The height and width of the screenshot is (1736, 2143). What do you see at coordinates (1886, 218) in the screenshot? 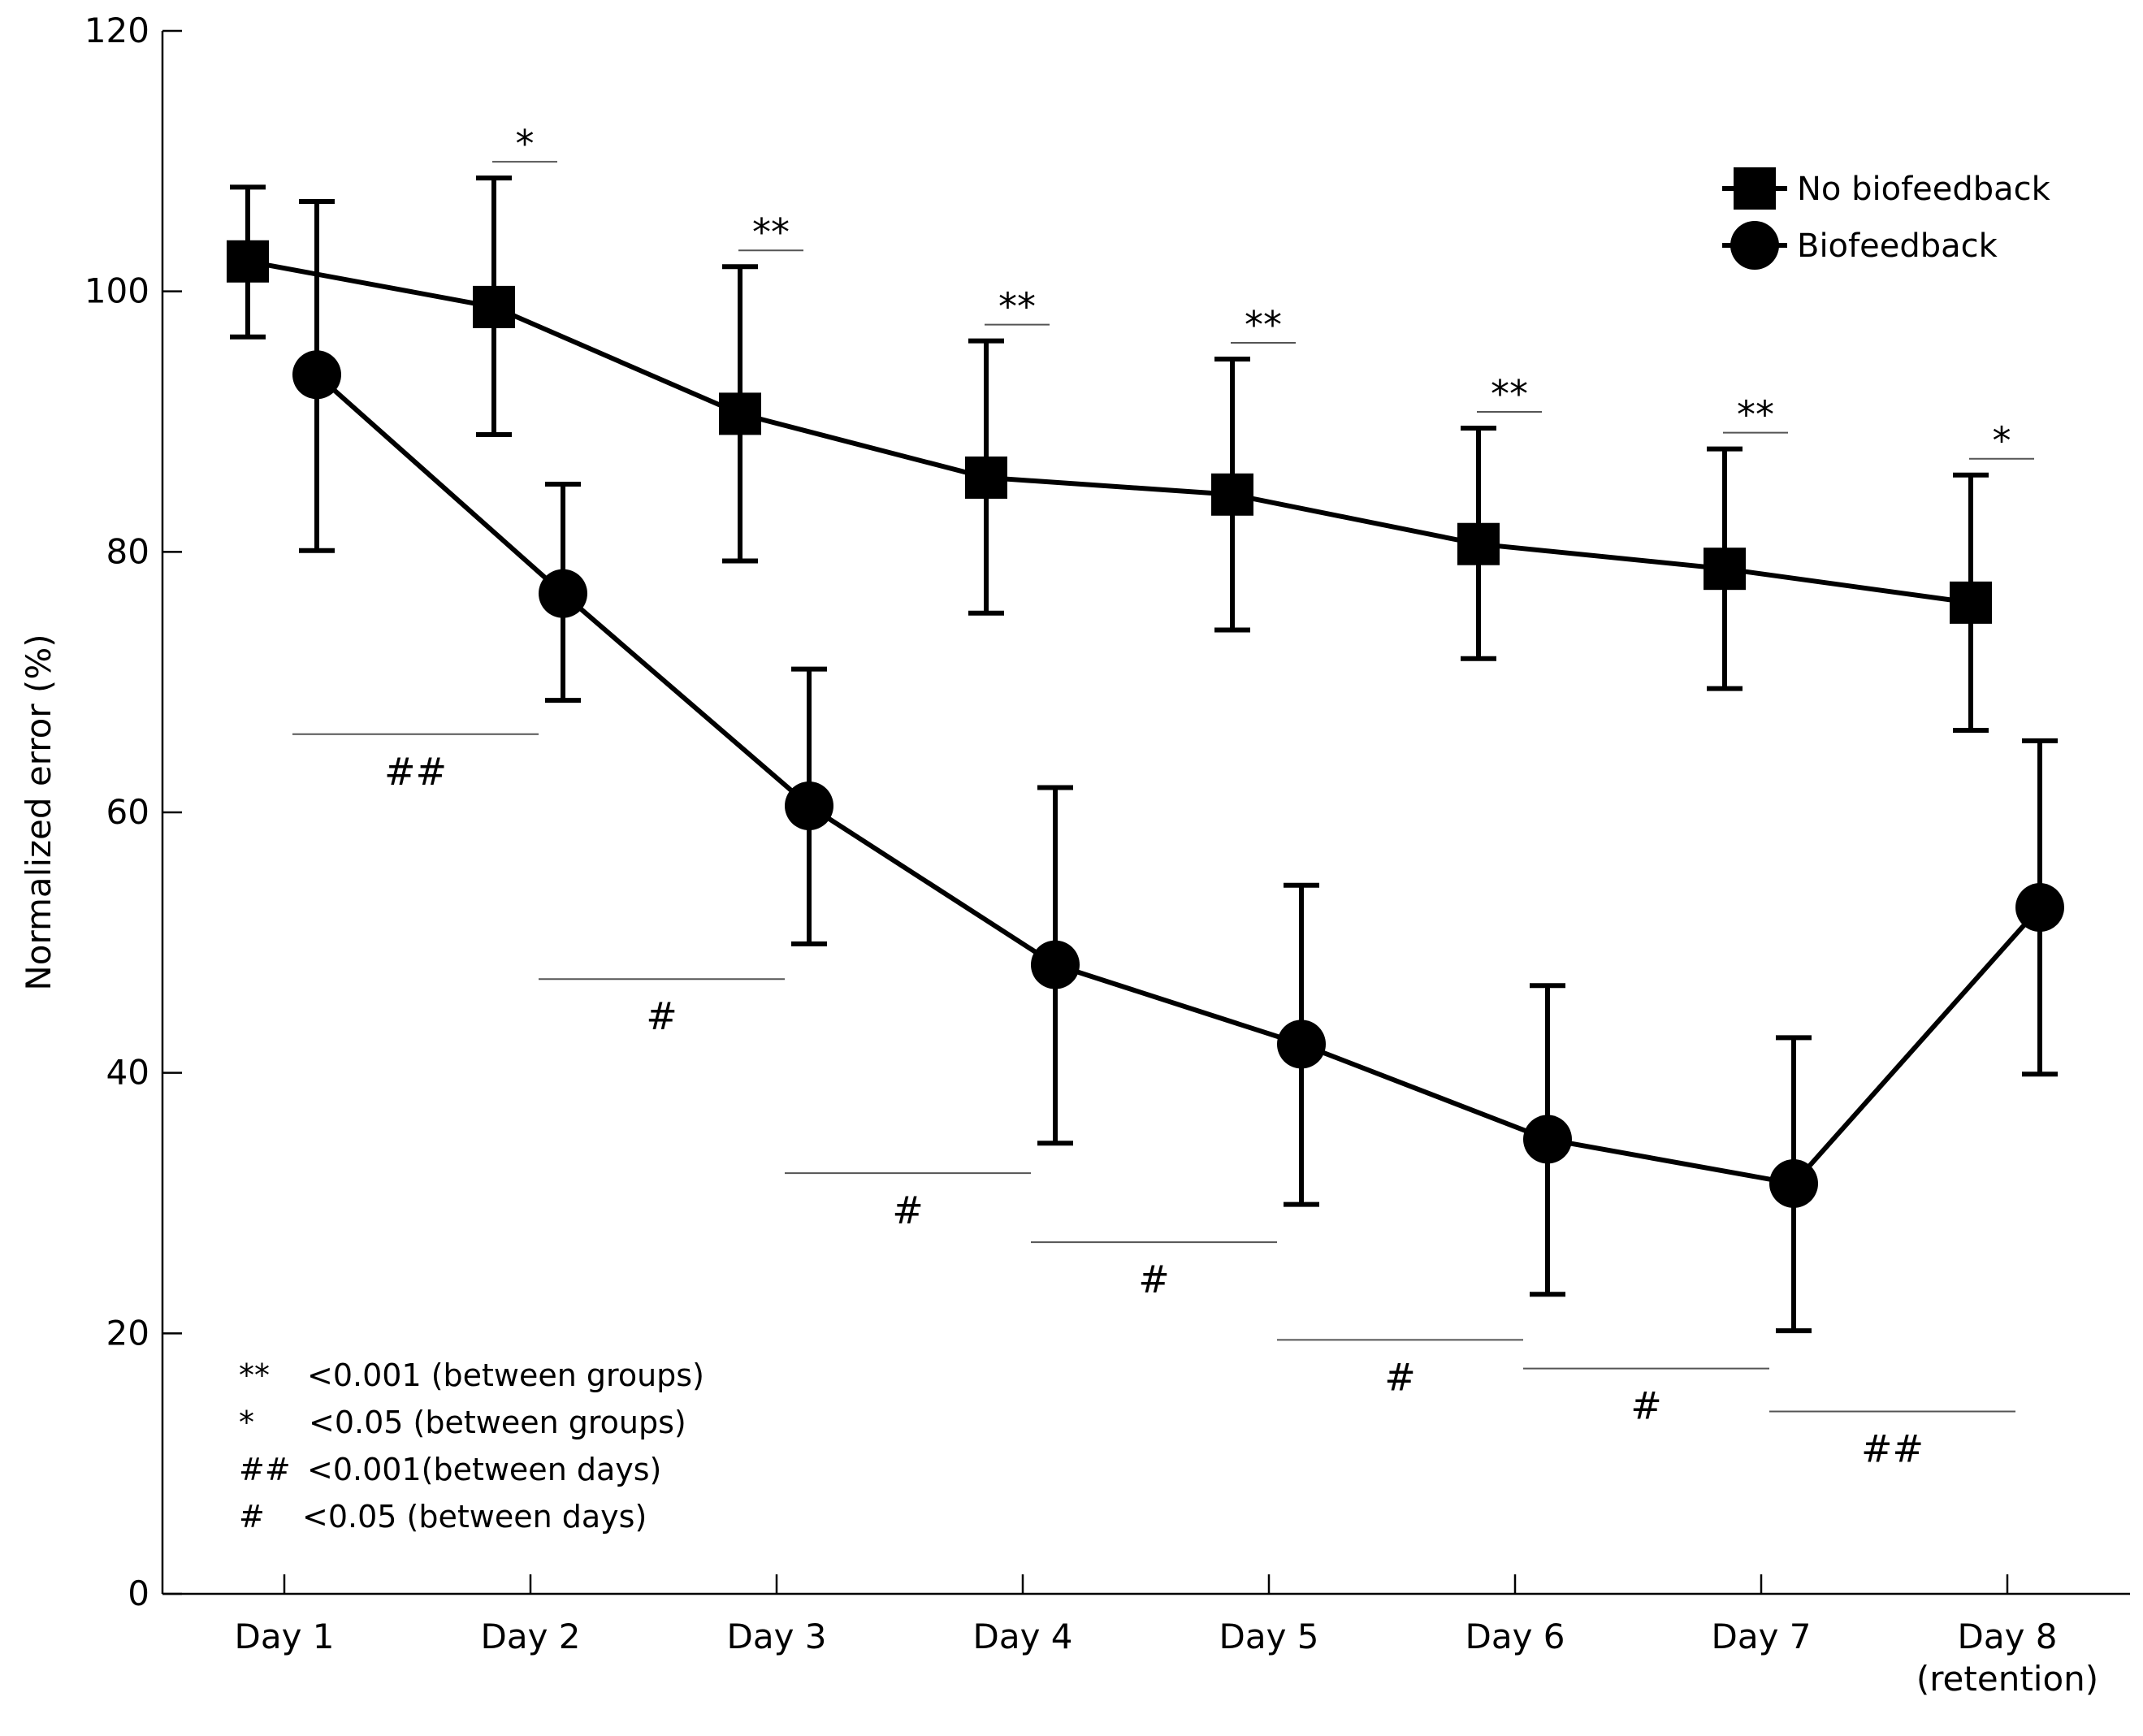
I see `legend: No biofeedback Biofeedback` at bounding box center [1886, 218].